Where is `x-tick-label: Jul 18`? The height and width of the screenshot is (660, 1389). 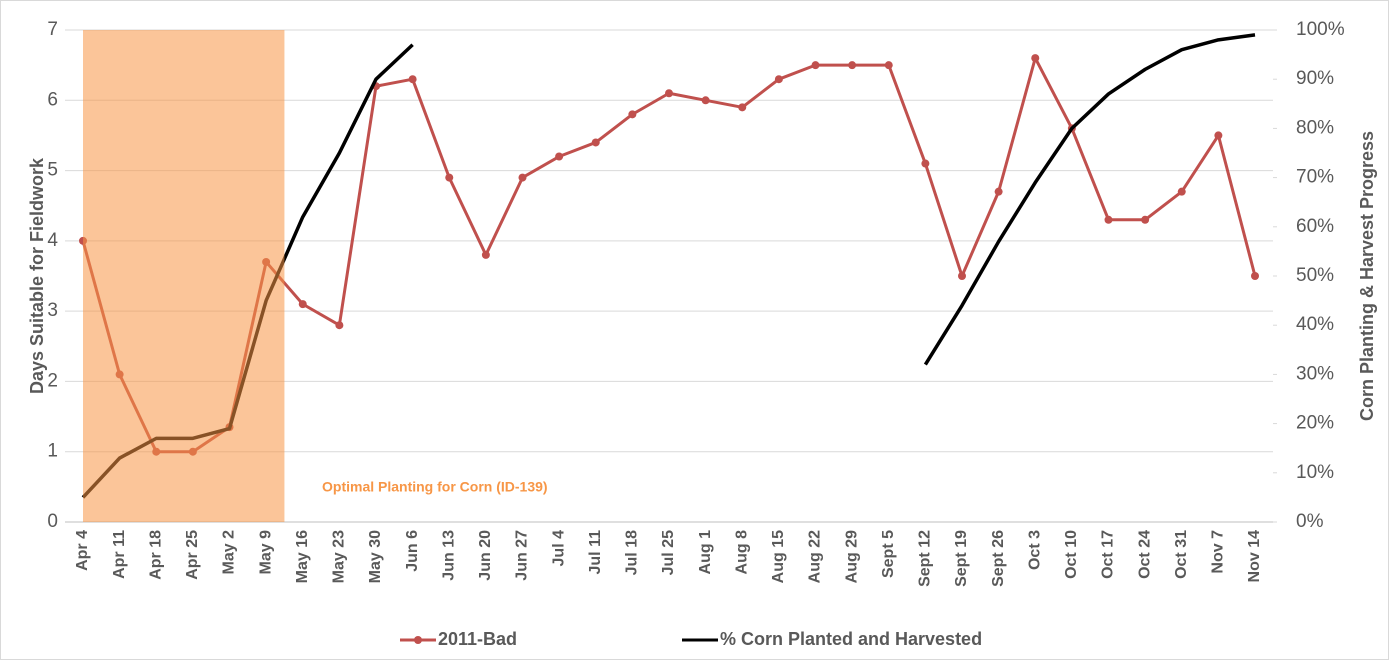
x-tick-label: Jul 18 is located at coordinates (632, 552).